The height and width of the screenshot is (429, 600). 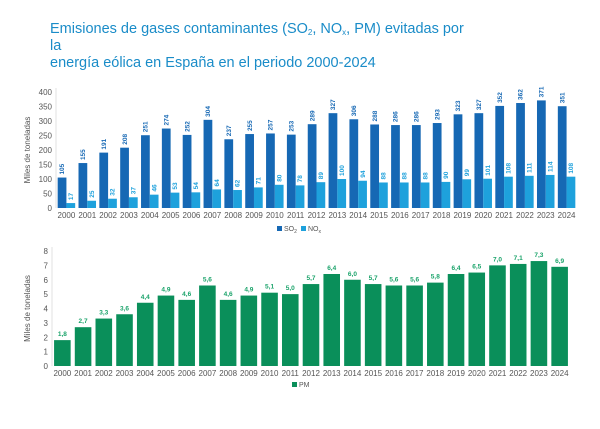 I want to click on bar-pm-2008, so click(x=228, y=332).